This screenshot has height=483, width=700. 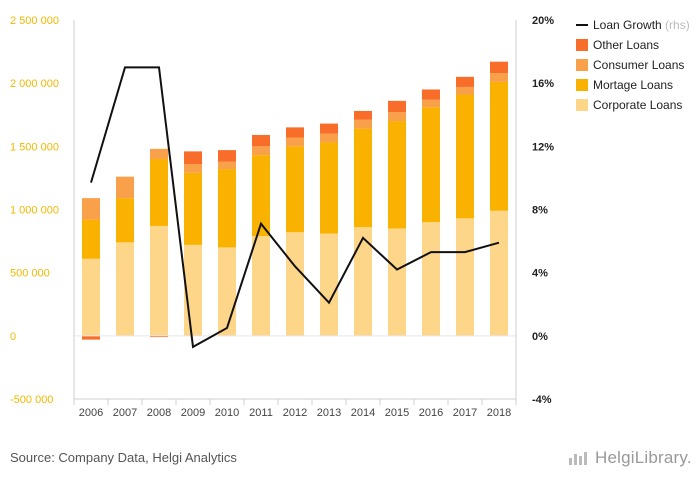 I want to click on legend-suffix: (rhs), so click(x=676, y=25).